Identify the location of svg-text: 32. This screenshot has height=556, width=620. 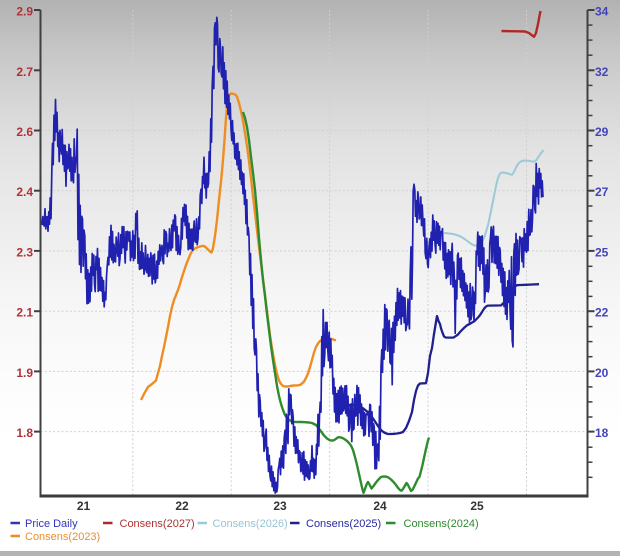
(602, 72).